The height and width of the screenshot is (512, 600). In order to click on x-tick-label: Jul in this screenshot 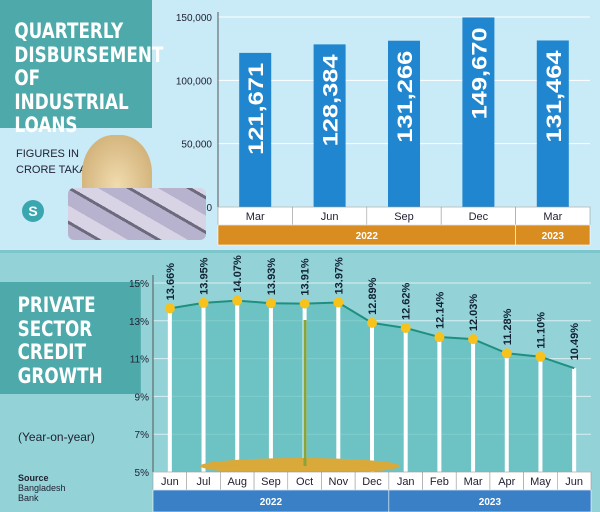, I will do `click(204, 482)`.